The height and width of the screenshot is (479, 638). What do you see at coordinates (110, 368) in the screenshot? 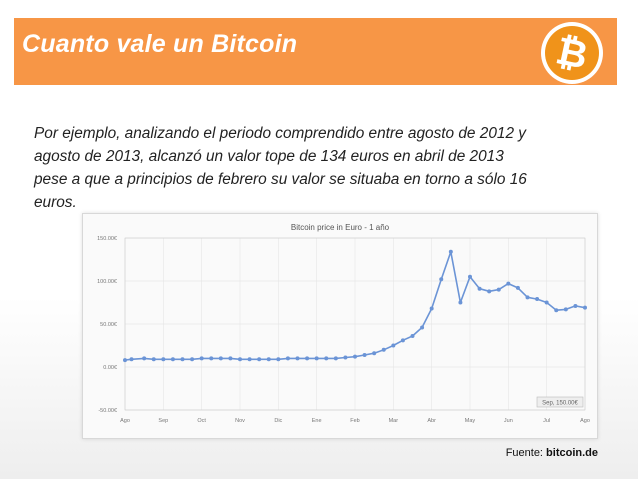
I see `y-tick-label: 0.00€` at bounding box center [110, 368].